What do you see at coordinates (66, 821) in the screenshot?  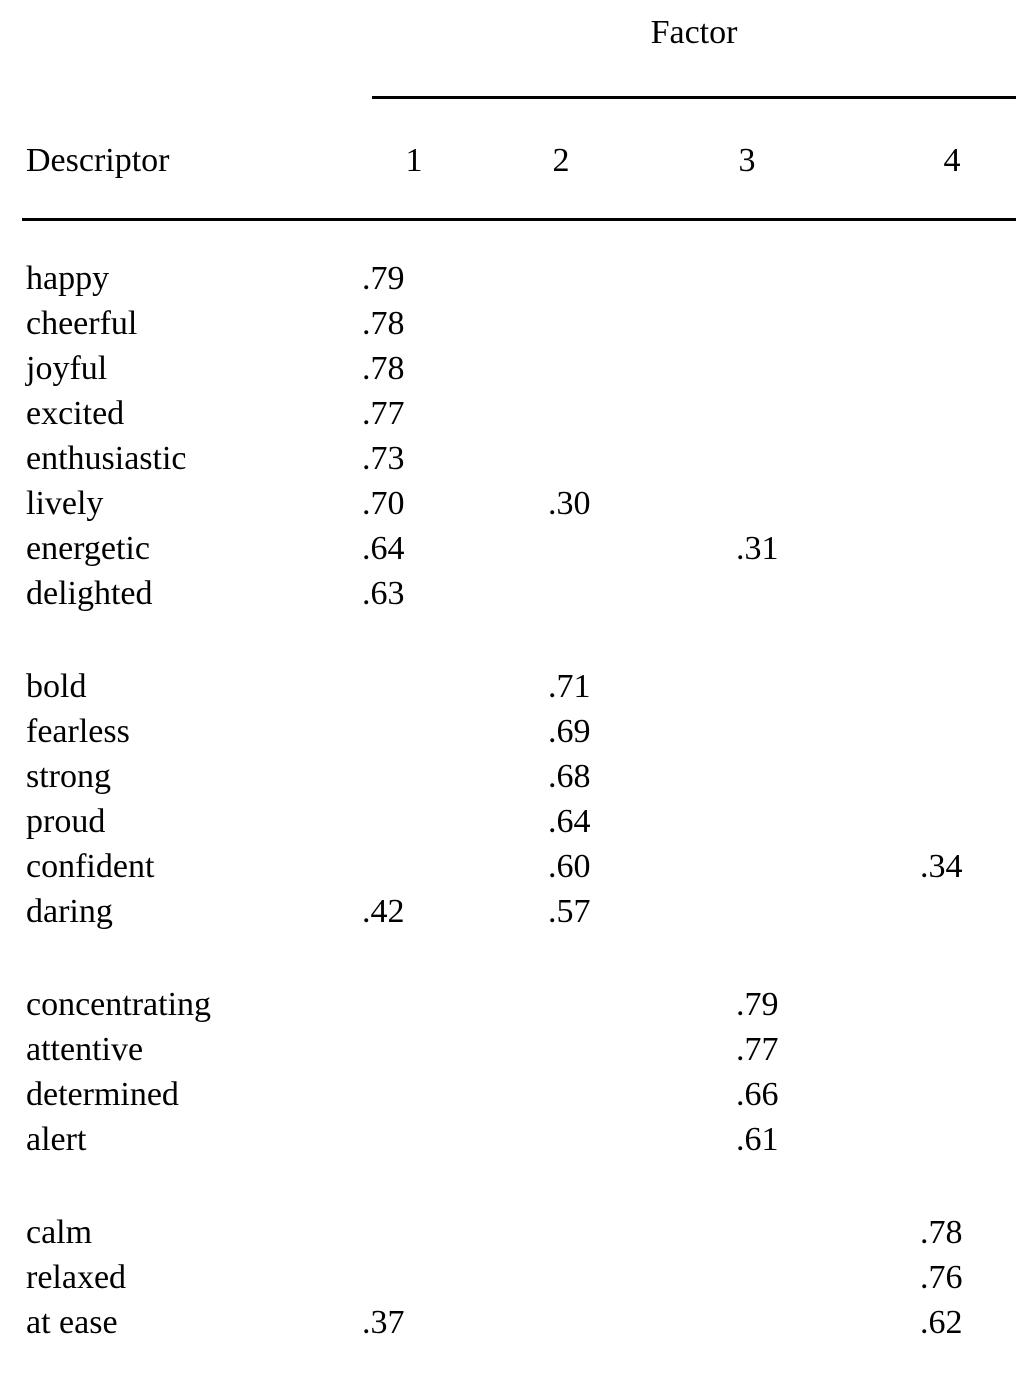 I see `descriptor-cell: proud` at bounding box center [66, 821].